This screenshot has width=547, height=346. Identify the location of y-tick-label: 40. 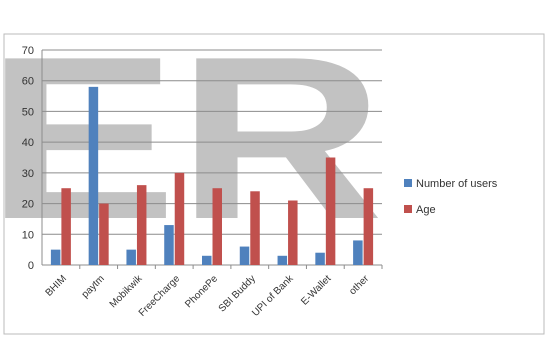
(28, 143).